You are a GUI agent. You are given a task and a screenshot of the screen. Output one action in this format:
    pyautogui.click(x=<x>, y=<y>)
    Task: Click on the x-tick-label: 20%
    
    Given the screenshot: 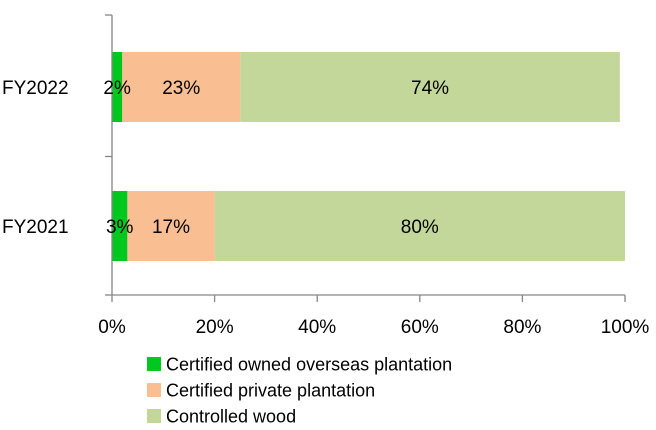 What is the action you would take?
    pyautogui.click(x=215, y=327)
    